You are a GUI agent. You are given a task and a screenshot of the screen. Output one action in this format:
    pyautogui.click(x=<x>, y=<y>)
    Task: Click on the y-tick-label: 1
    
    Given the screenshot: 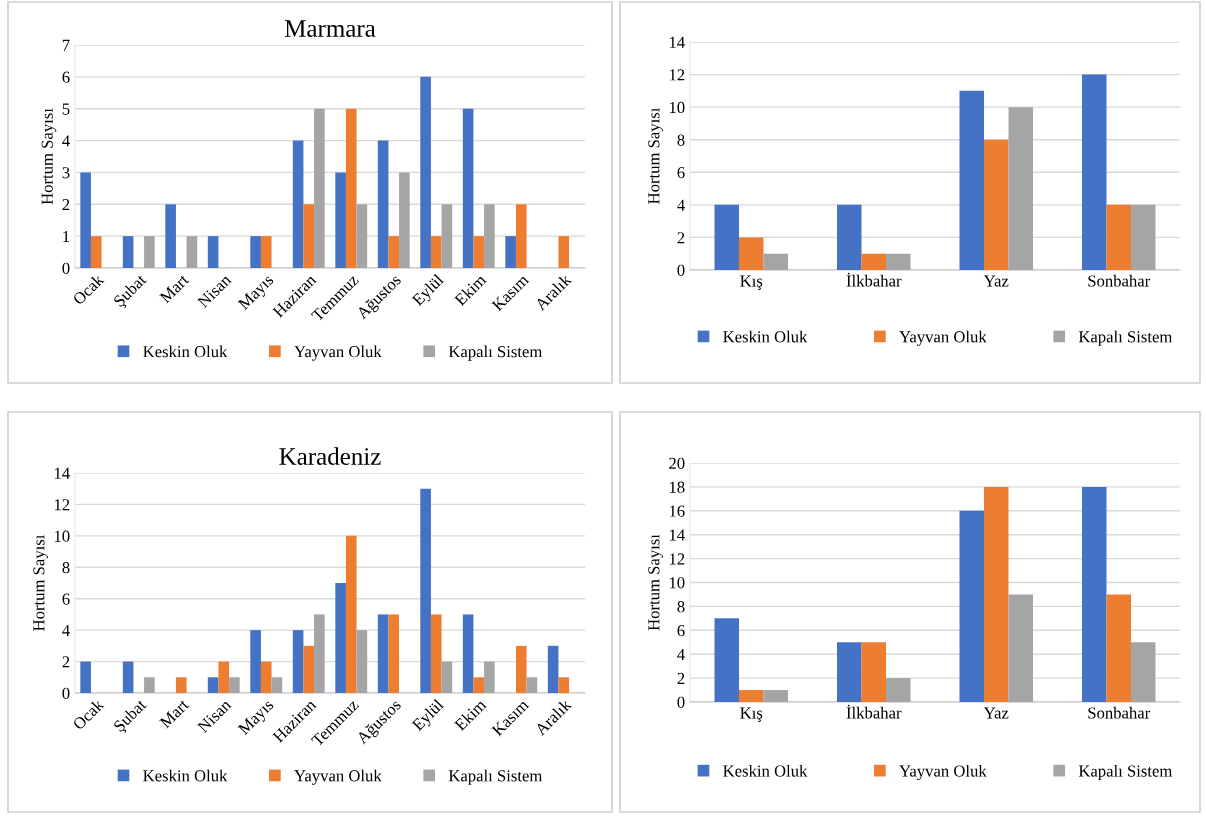 What is the action you would take?
    pyautogui.click(x=66, y=236)
    